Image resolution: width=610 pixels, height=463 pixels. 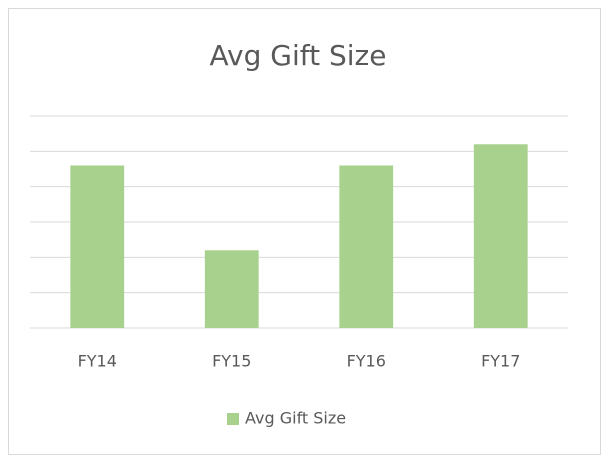 I want to click on x-tick-label: FY15, so click(x=231, y=361).